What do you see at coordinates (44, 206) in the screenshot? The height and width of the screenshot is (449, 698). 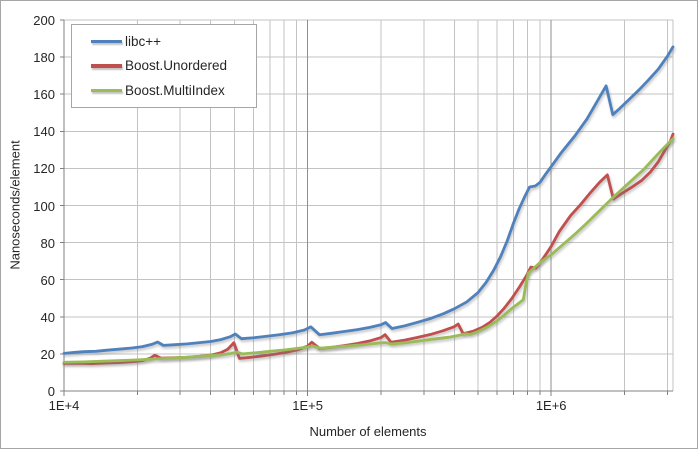 I see `y-tick-label: 100` at bounding box center [44, 206].